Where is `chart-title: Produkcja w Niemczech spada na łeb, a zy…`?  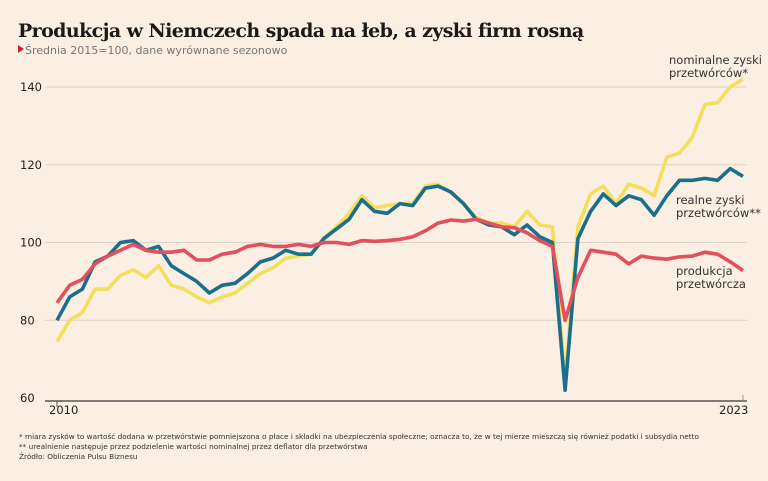 chart-title: Produkcja w Niemczech spada na łeb, a zy… is located at coordinates (301, 31).